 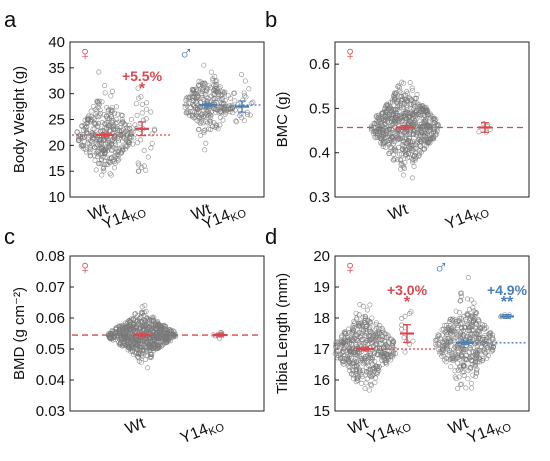 What do you see at coordinates (271, 19) in the screenshot?
I see `panel-letter: b` at bounding box center [271, 19].